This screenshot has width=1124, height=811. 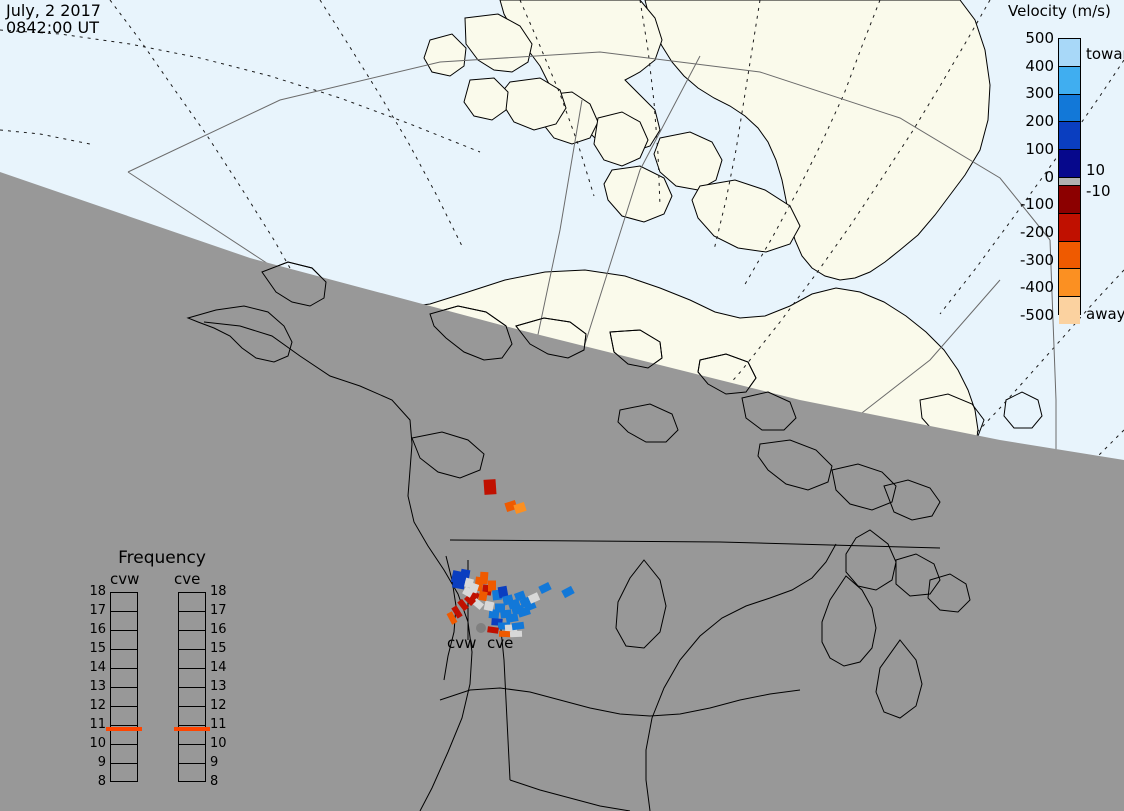 I want to click on frequency-scale-right-8: 8, so click(x=214, y=781).